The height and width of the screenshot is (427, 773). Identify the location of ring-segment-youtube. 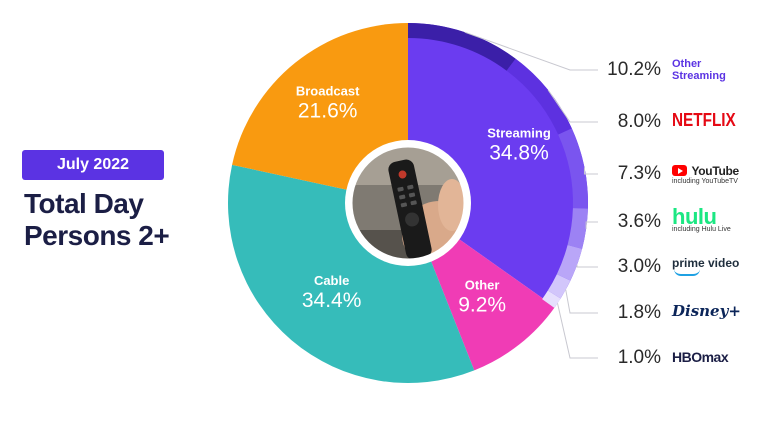
(573, 168).